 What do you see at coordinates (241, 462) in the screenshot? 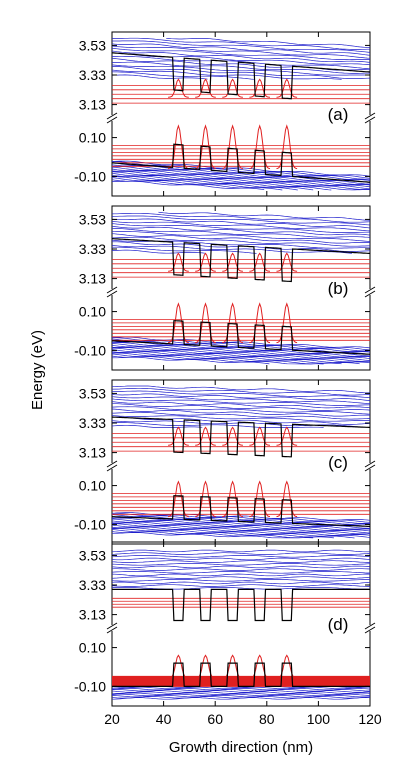
I see `panel-c` at bounding box center [241, 462].